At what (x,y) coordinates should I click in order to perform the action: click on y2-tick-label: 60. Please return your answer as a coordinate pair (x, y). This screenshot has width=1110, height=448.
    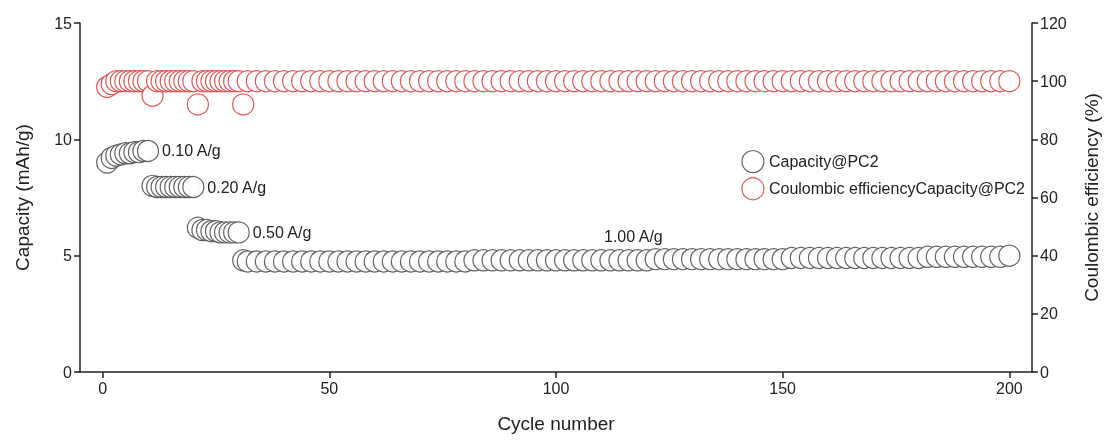
    Looking at the image, I should click on (1049, 197).